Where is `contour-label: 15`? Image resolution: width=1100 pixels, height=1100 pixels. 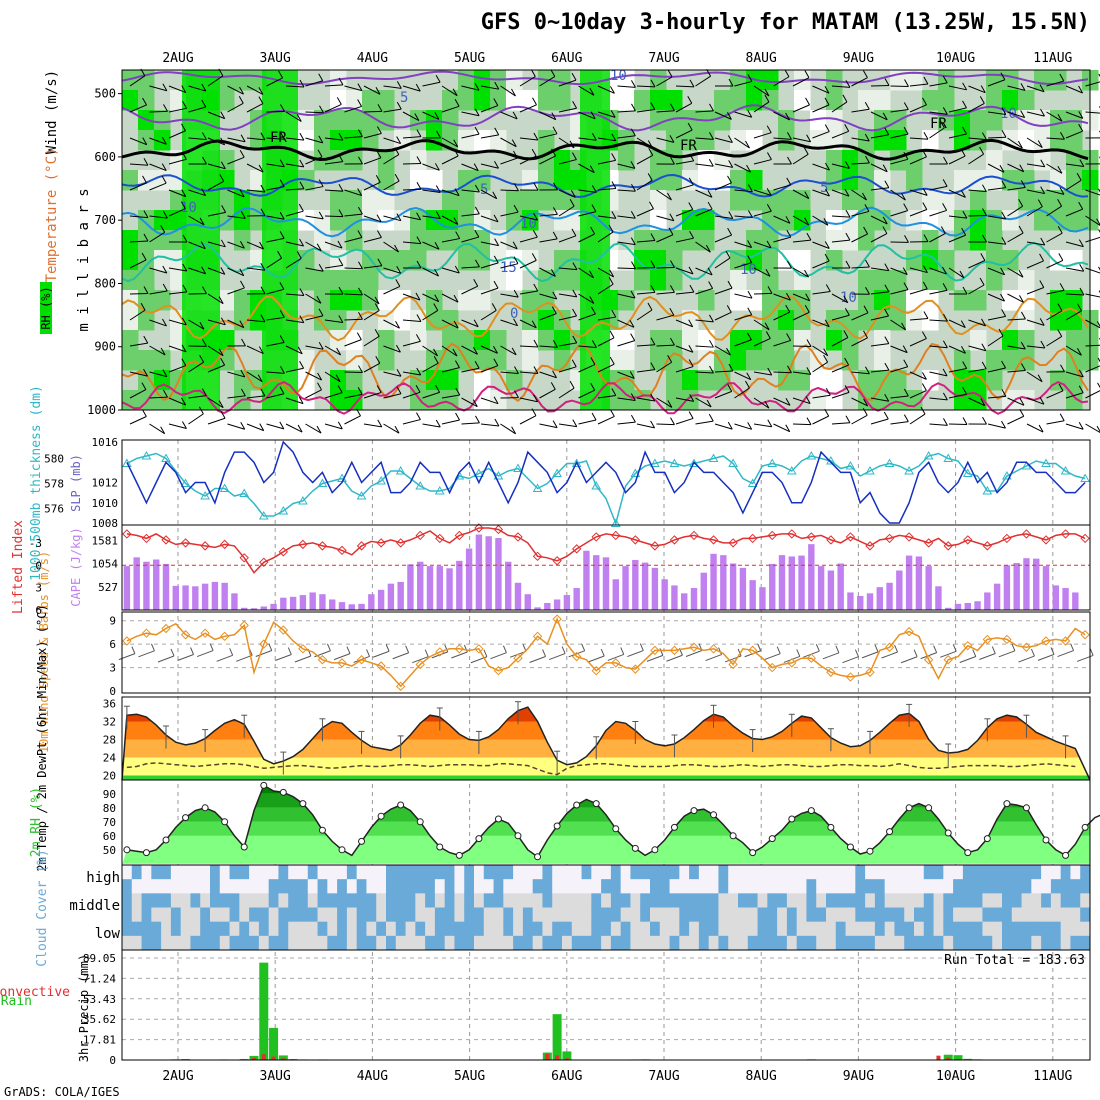 contour-label: 15 is located at coordinates (508, 268).